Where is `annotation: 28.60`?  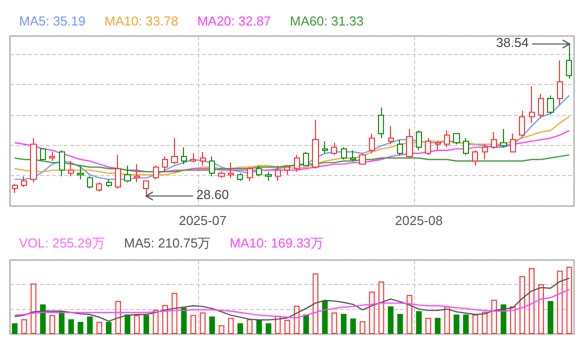
annotation: 28.60 is located at coordinates (212, 195).